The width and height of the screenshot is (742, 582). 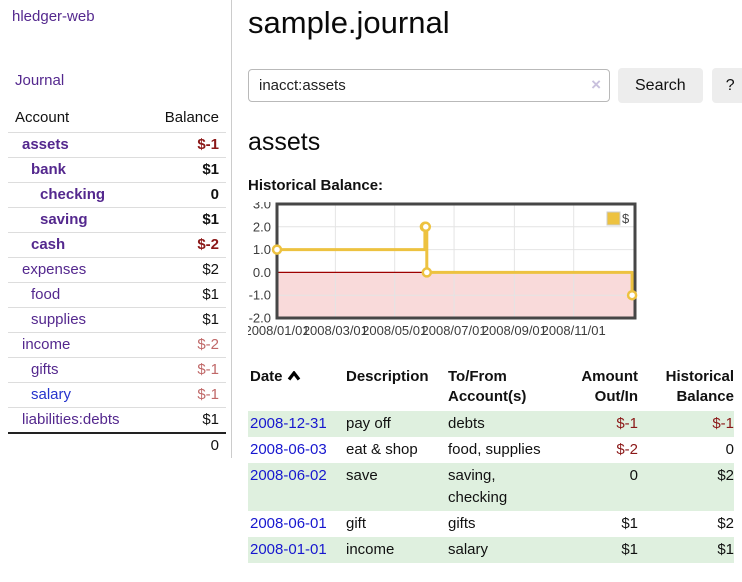 I want to click on account-row: liabilities:debts $1, so click(x=117, y=420).